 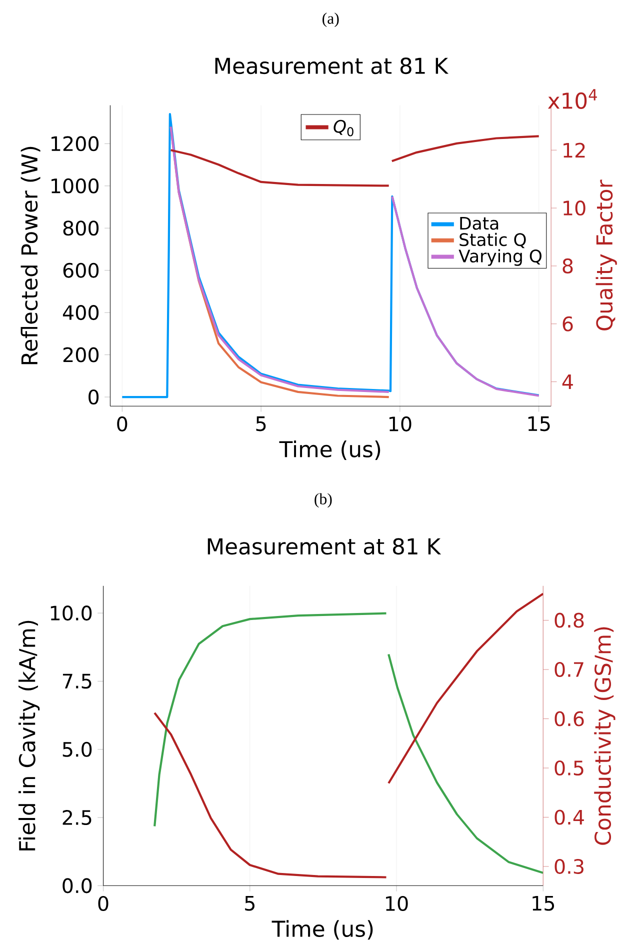 I want to click on text: (b), so click(x=323, y=500).